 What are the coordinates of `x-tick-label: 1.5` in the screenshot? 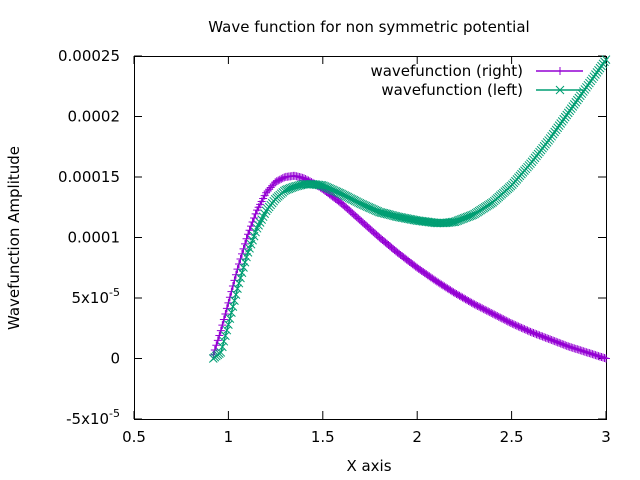 It's located at (323, 437).